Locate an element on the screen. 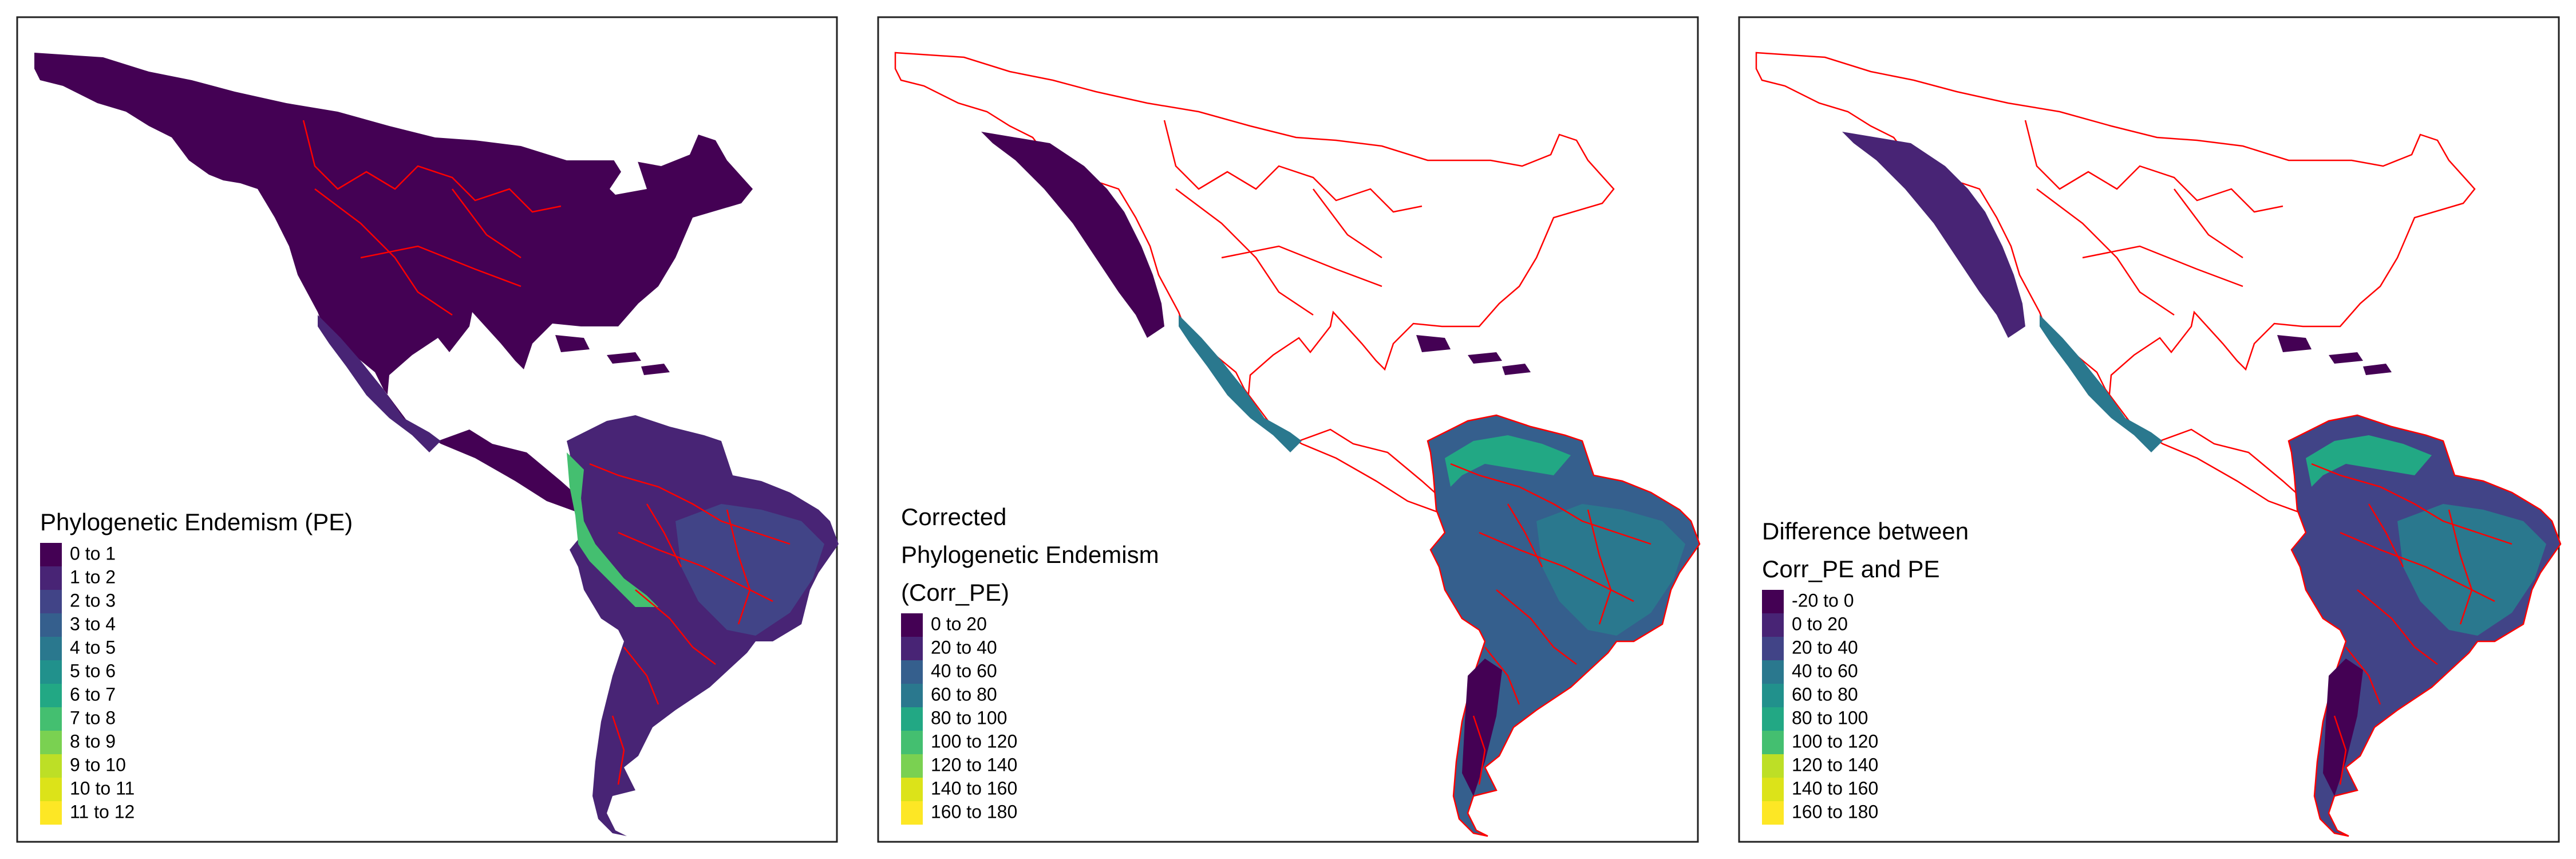 This screenshot has height=859, width=2576. legend-title-line: (Corr_PE) is located at coordinates (955, 593).